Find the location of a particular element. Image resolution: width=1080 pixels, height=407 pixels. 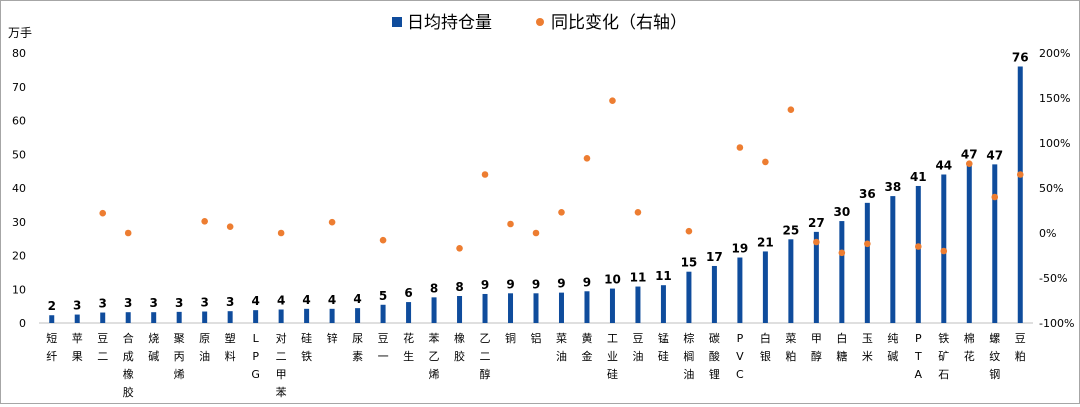

bar-value-label: 8 is located at coordinates (459, 287).